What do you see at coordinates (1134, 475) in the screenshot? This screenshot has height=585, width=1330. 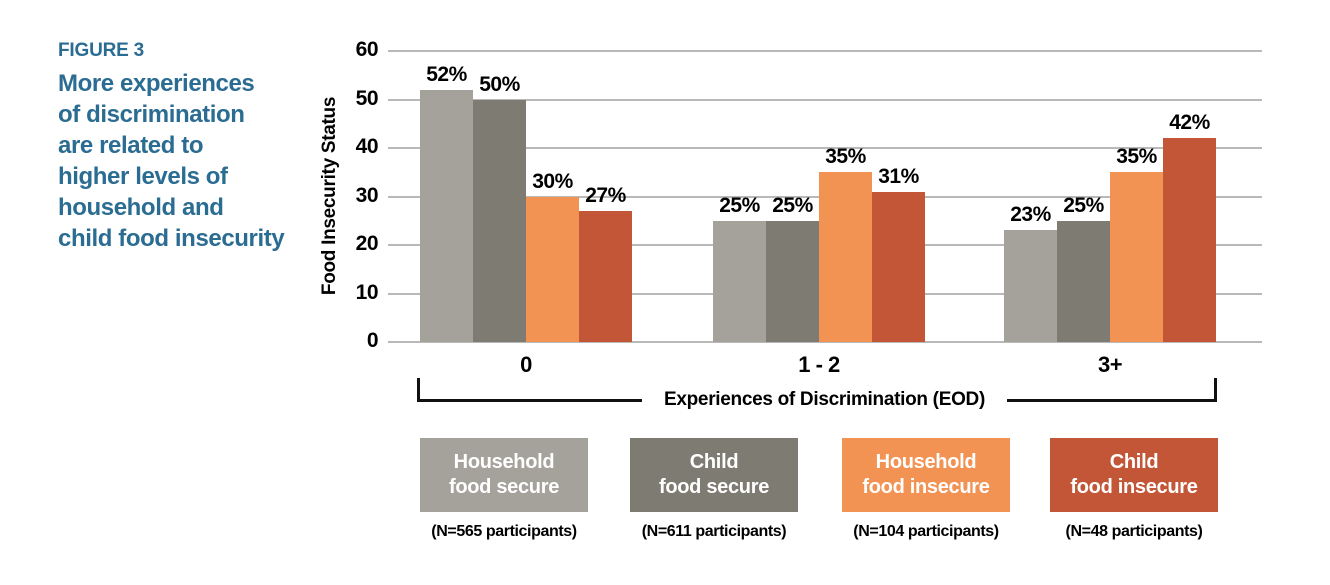 I see `legend-swatch-child-food-insecure: Child food insecure` at bounding box center [1134, 475].